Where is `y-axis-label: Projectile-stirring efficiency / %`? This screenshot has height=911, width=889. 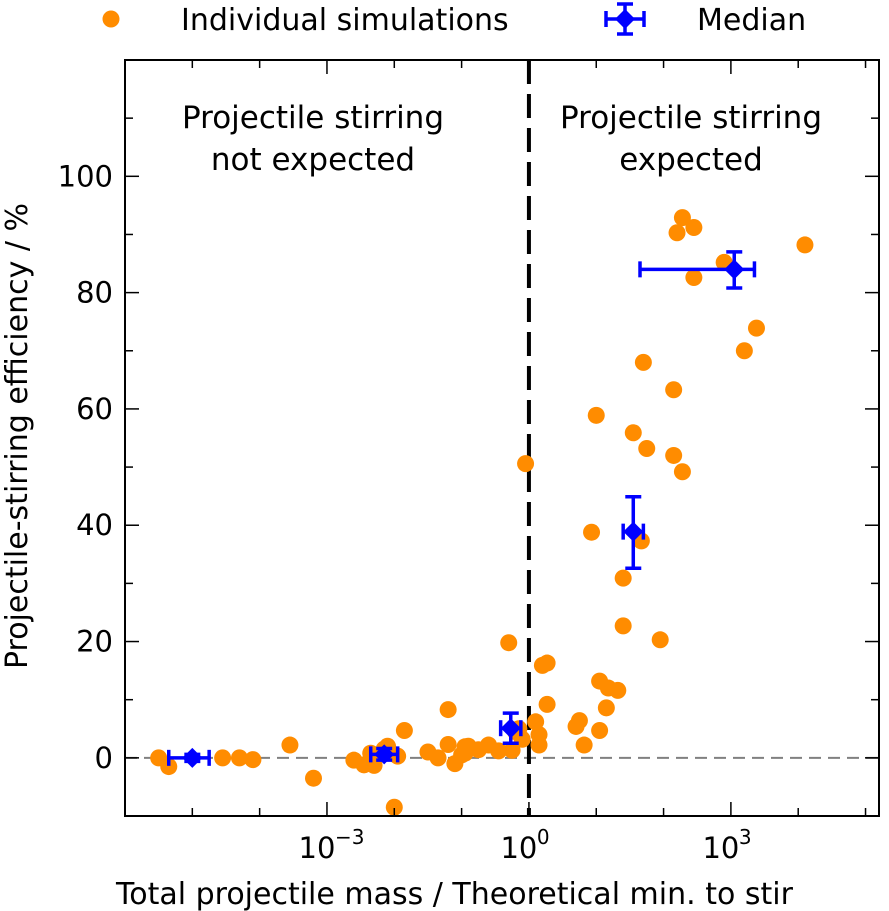 y-axis-label: Projectile-stirring efficiency / % is located at coordinates (17, 436).